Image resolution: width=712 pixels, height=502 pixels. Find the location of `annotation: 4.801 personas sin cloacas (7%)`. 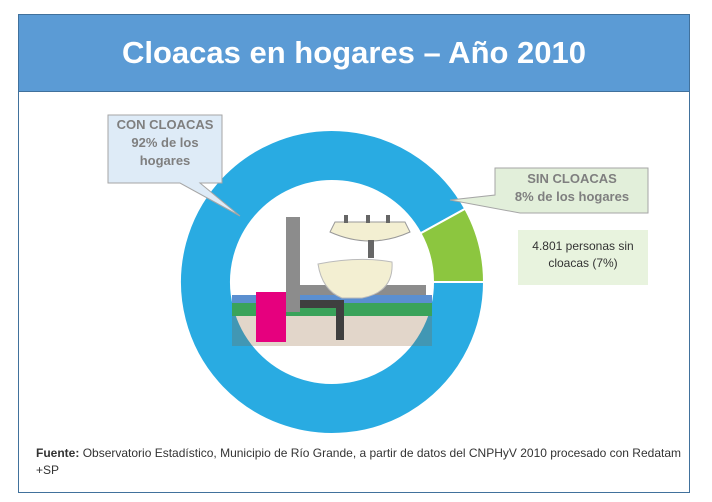

annotation: 4.801 personas sin cloacas (7%) is located at coordinates (583, 254).